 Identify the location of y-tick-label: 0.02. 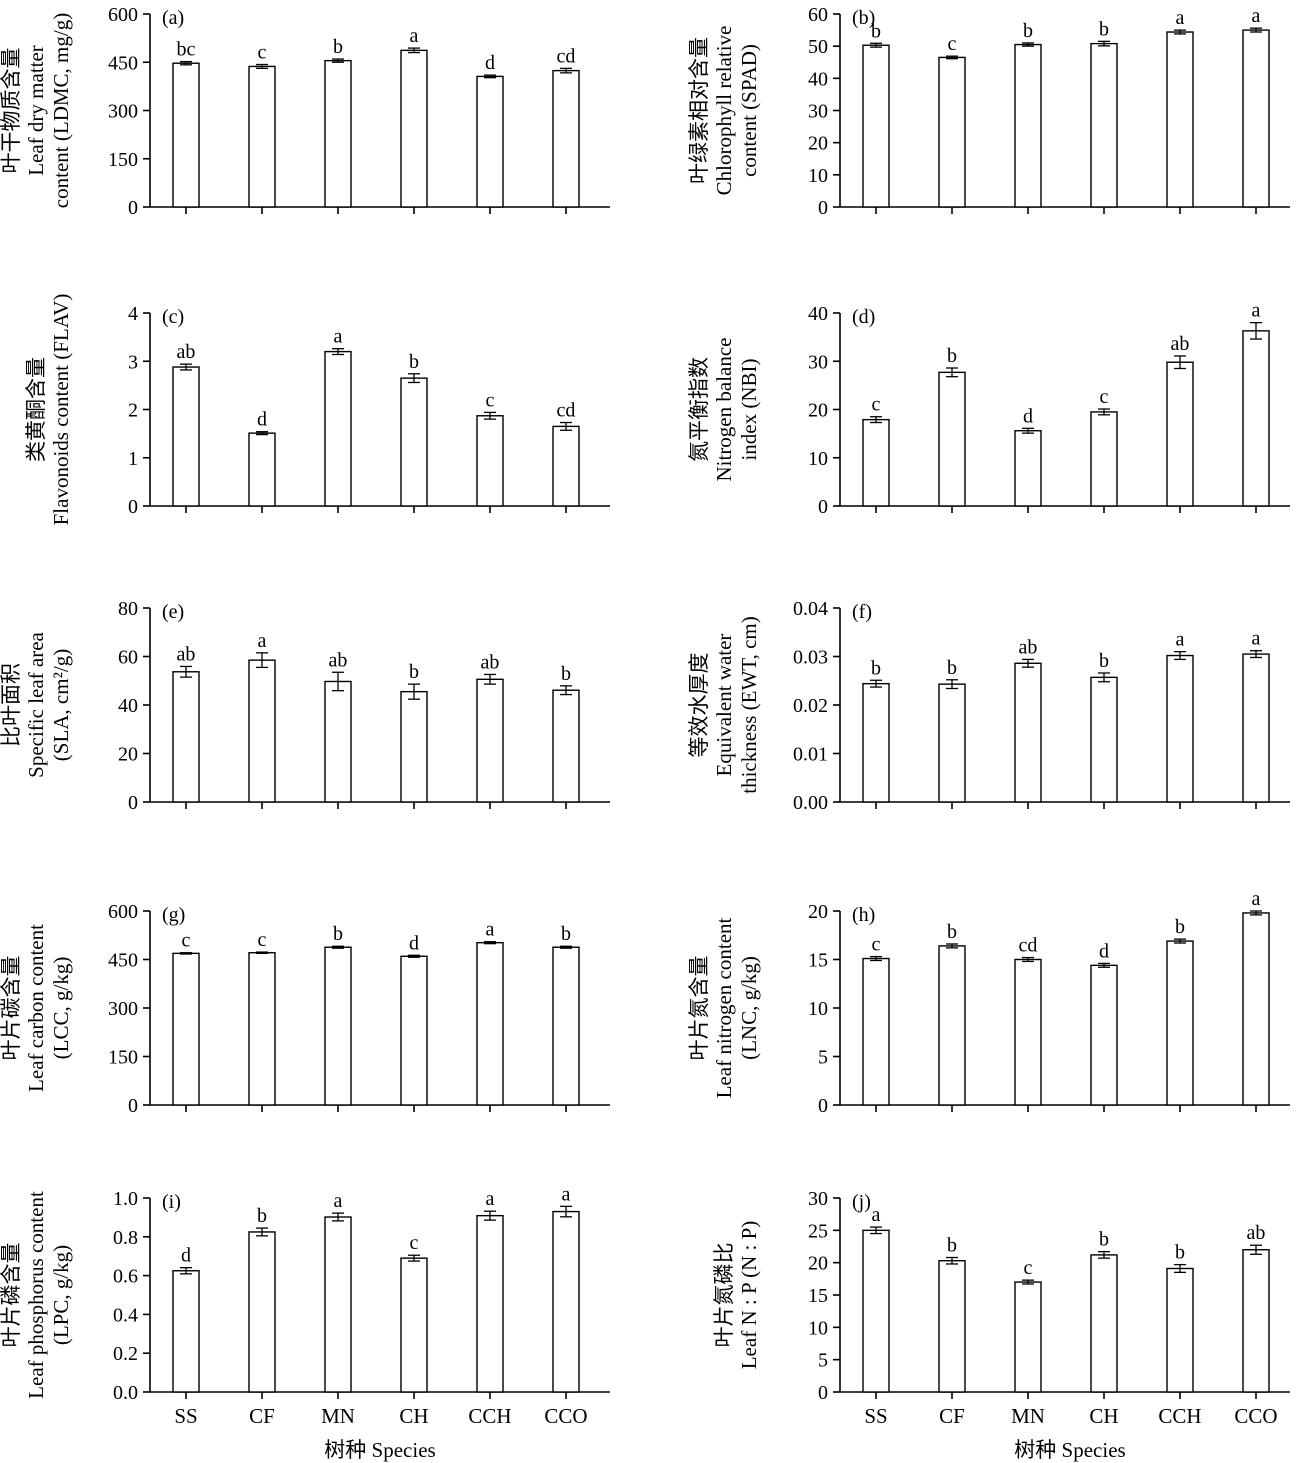
(810, 706).